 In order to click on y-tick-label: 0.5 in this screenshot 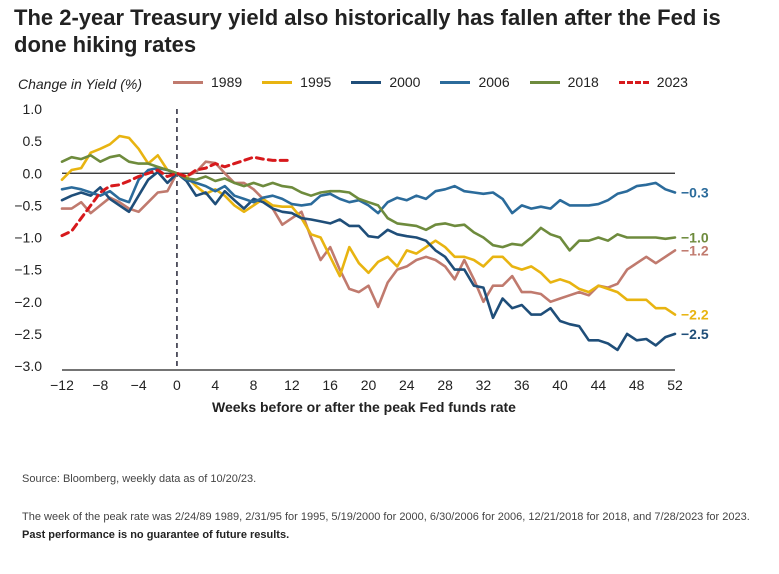, I will do `click(33, 141)`.